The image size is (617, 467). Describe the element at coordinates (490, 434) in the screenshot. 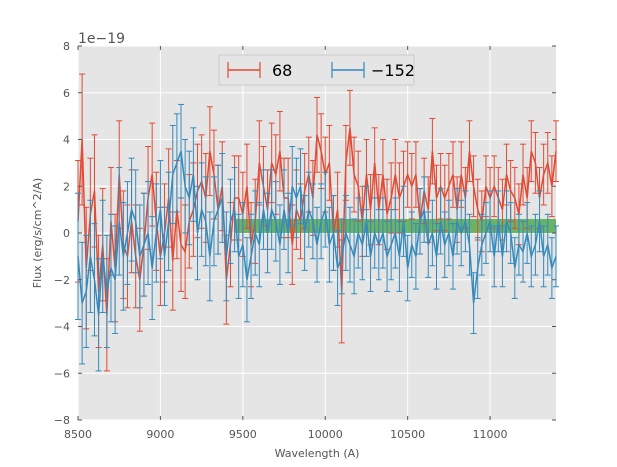

I see `x-tick-label: 11000` at that location.